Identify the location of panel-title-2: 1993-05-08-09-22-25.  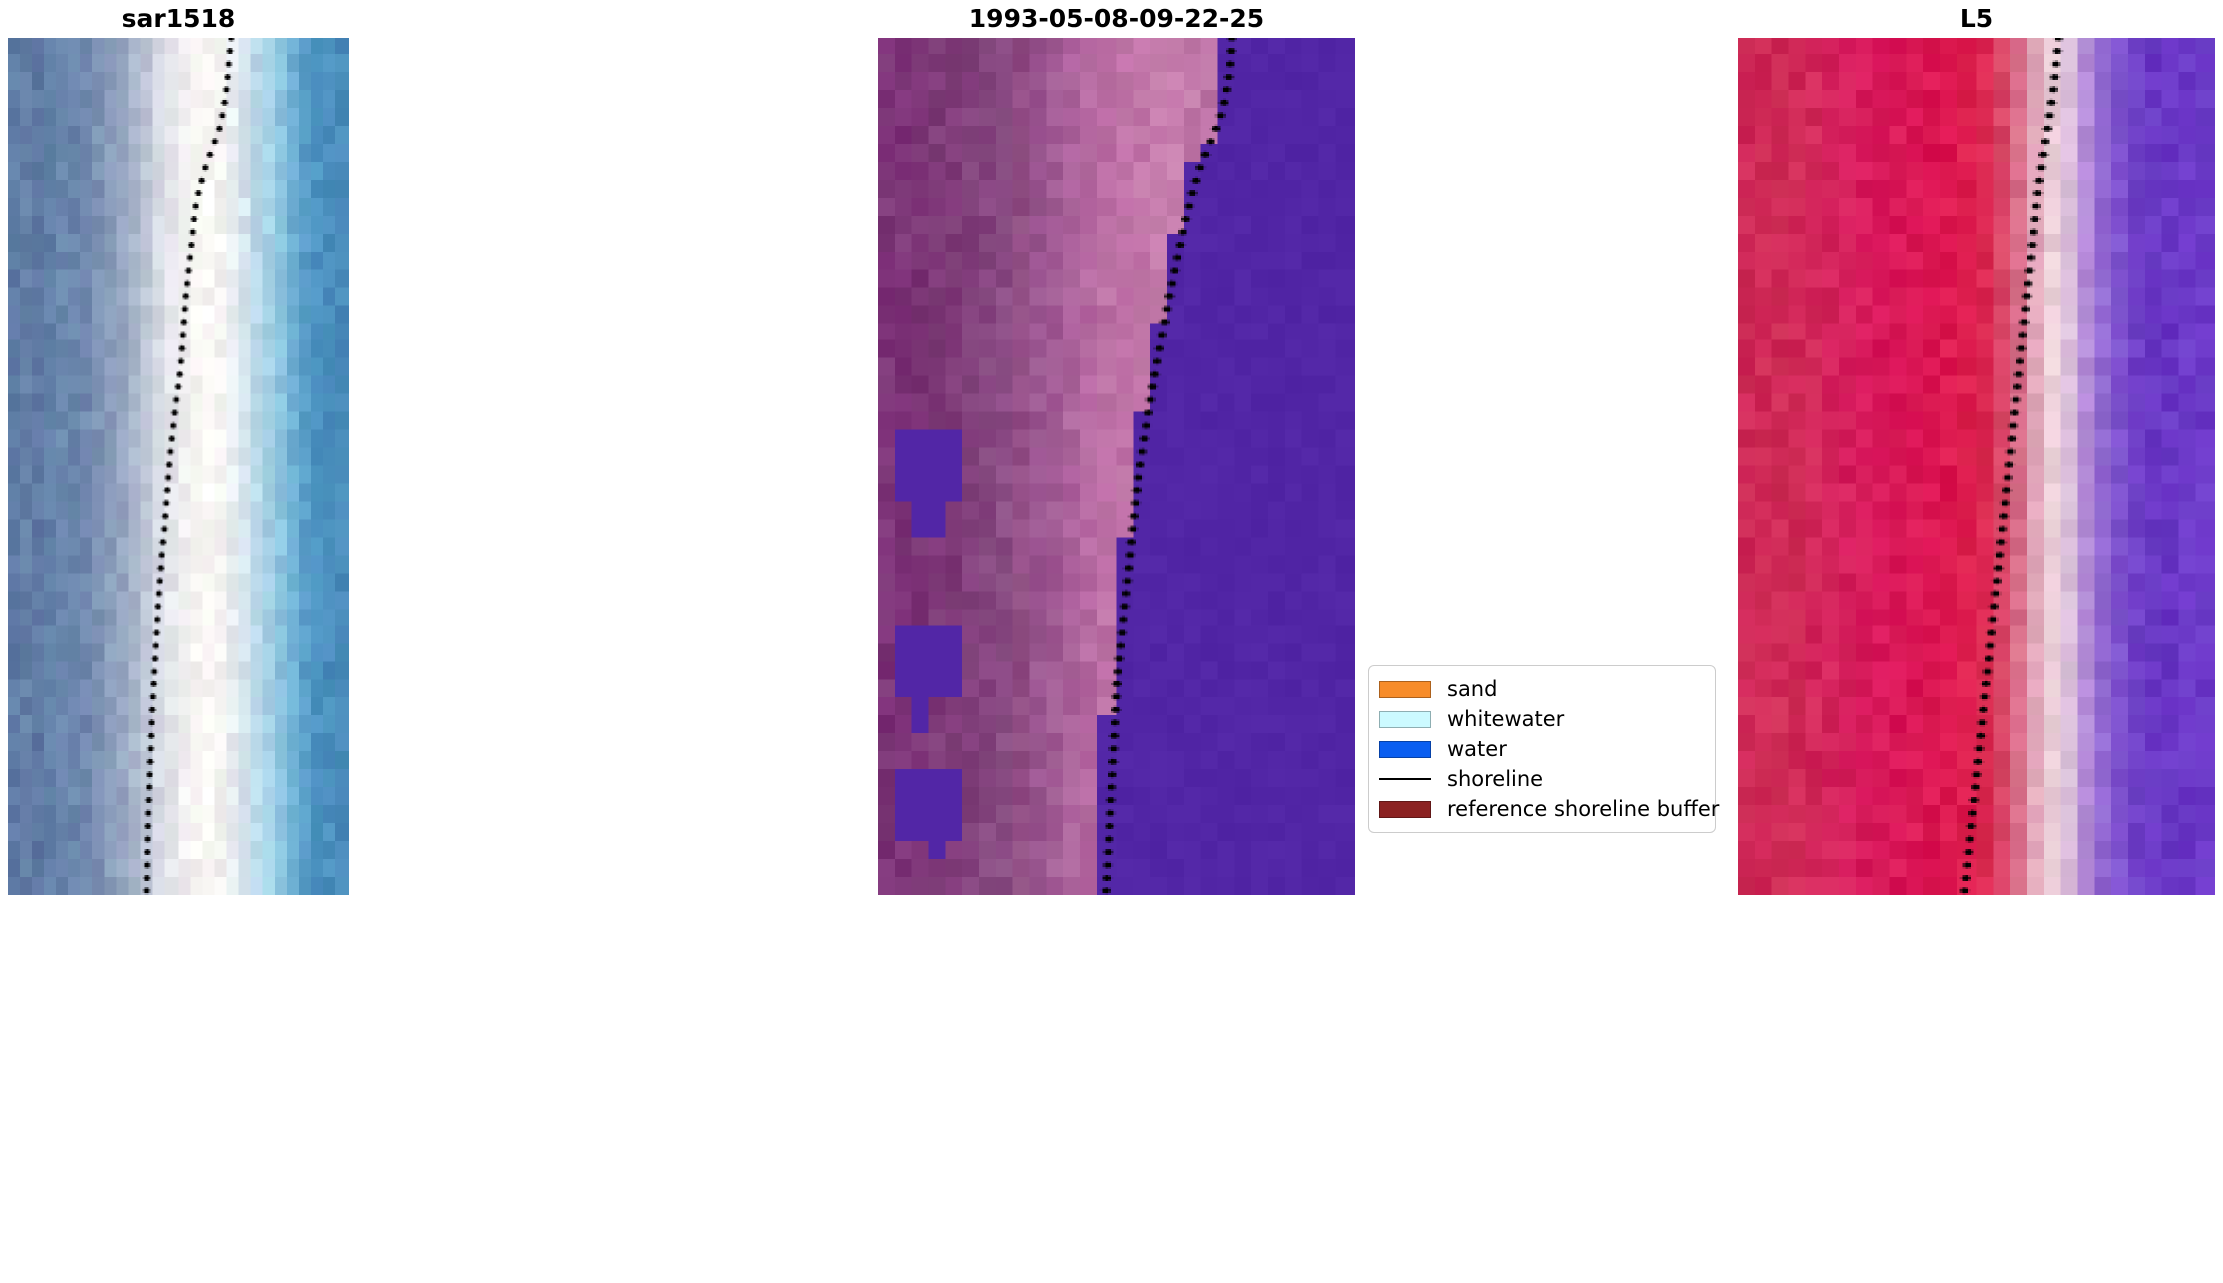
(1116, 18).